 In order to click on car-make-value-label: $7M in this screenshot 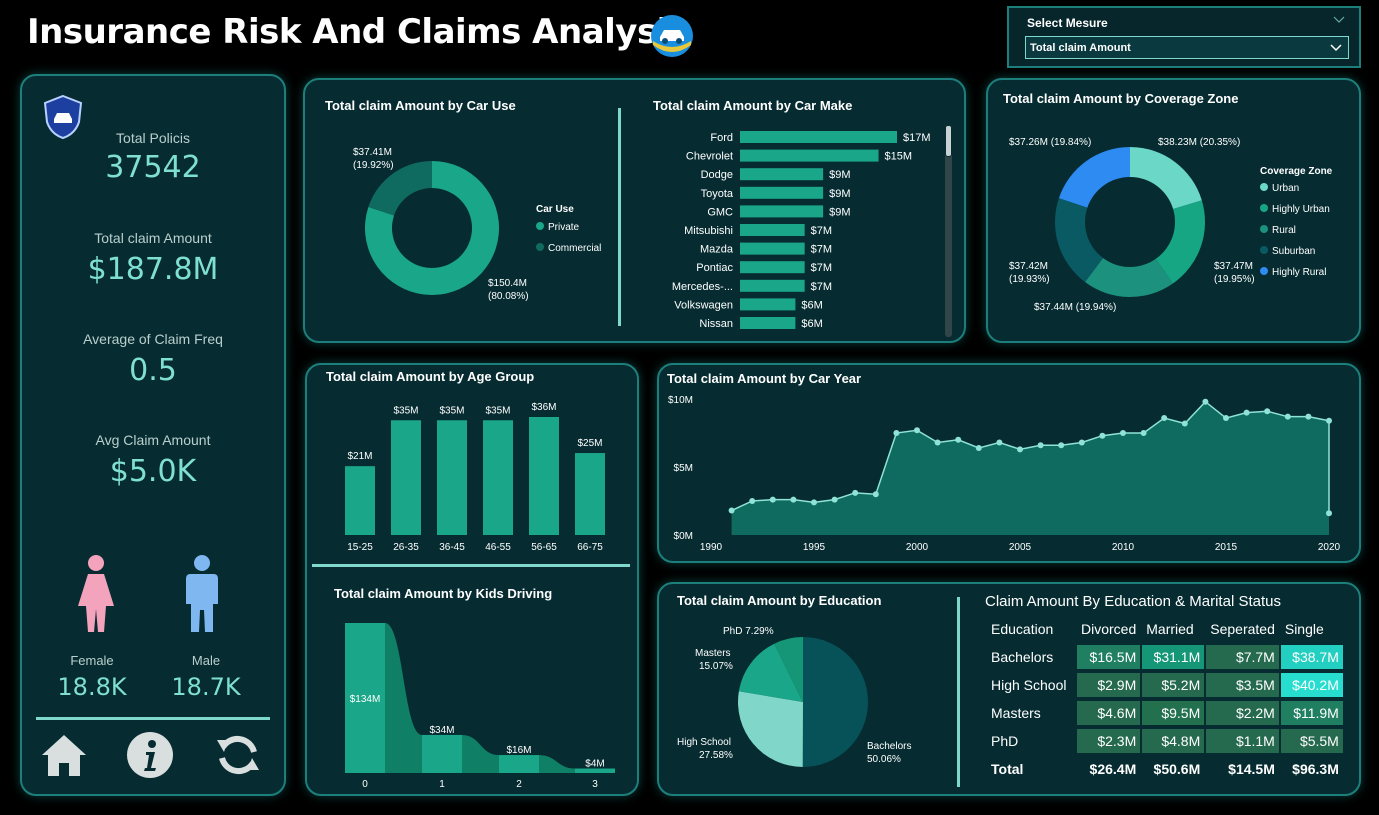, I will do `click(821, 268)`.